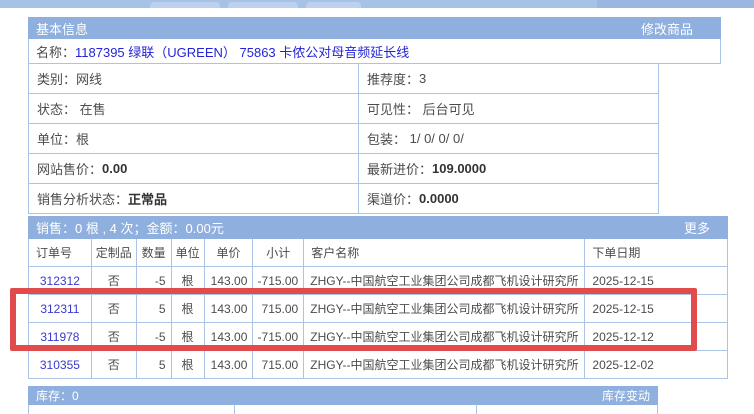  I want to click on visibility-label: 可见性：, so click(395, 109).